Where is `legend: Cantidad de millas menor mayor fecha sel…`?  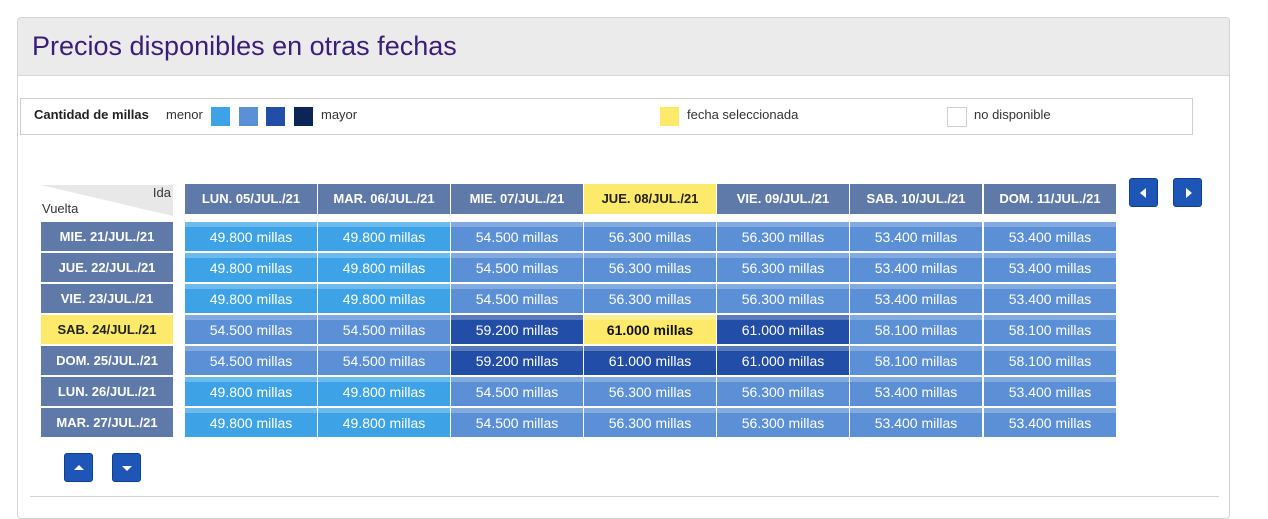 legend: Cantidad de millas menor mayor fecha sel… is located at coordinates (606, 116).